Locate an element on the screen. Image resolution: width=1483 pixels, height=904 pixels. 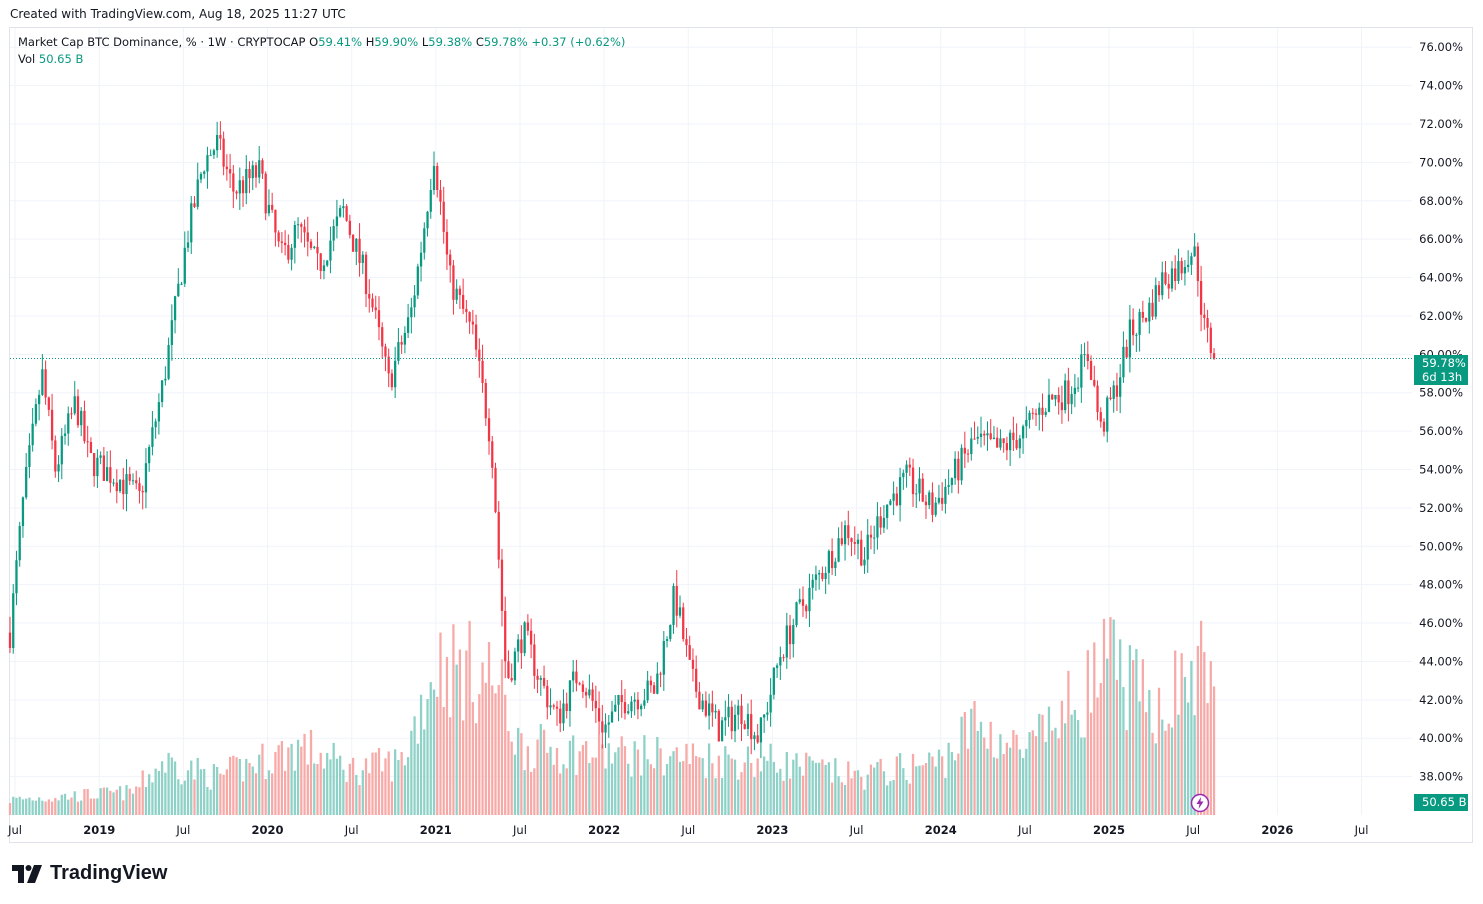
x-tick-label: 2020 is located at coordinates (268, 830).